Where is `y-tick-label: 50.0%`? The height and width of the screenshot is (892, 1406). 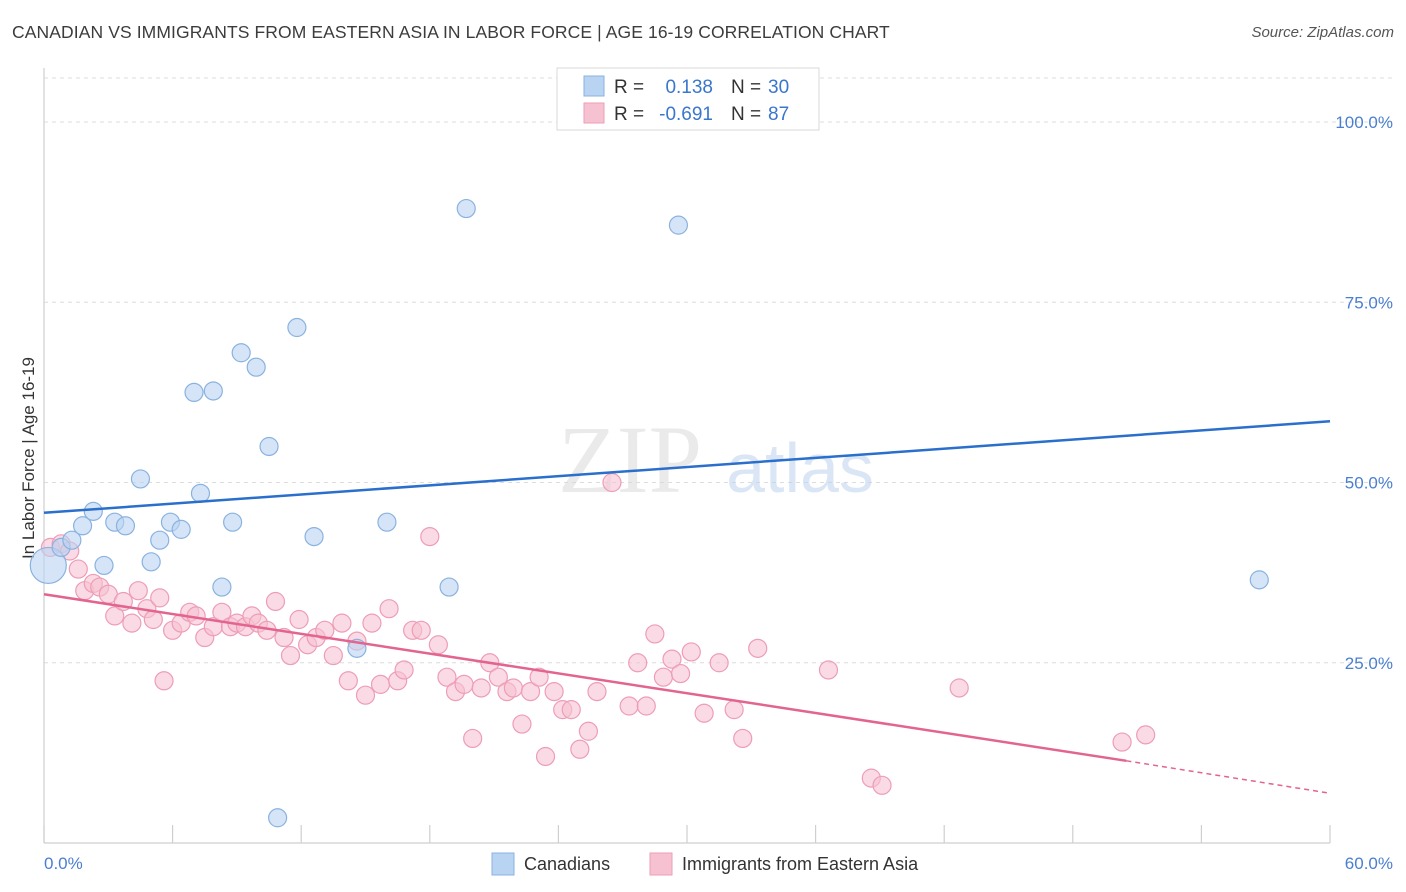
y-tick-label: 50.0% is located at coordinates (1369, 483).